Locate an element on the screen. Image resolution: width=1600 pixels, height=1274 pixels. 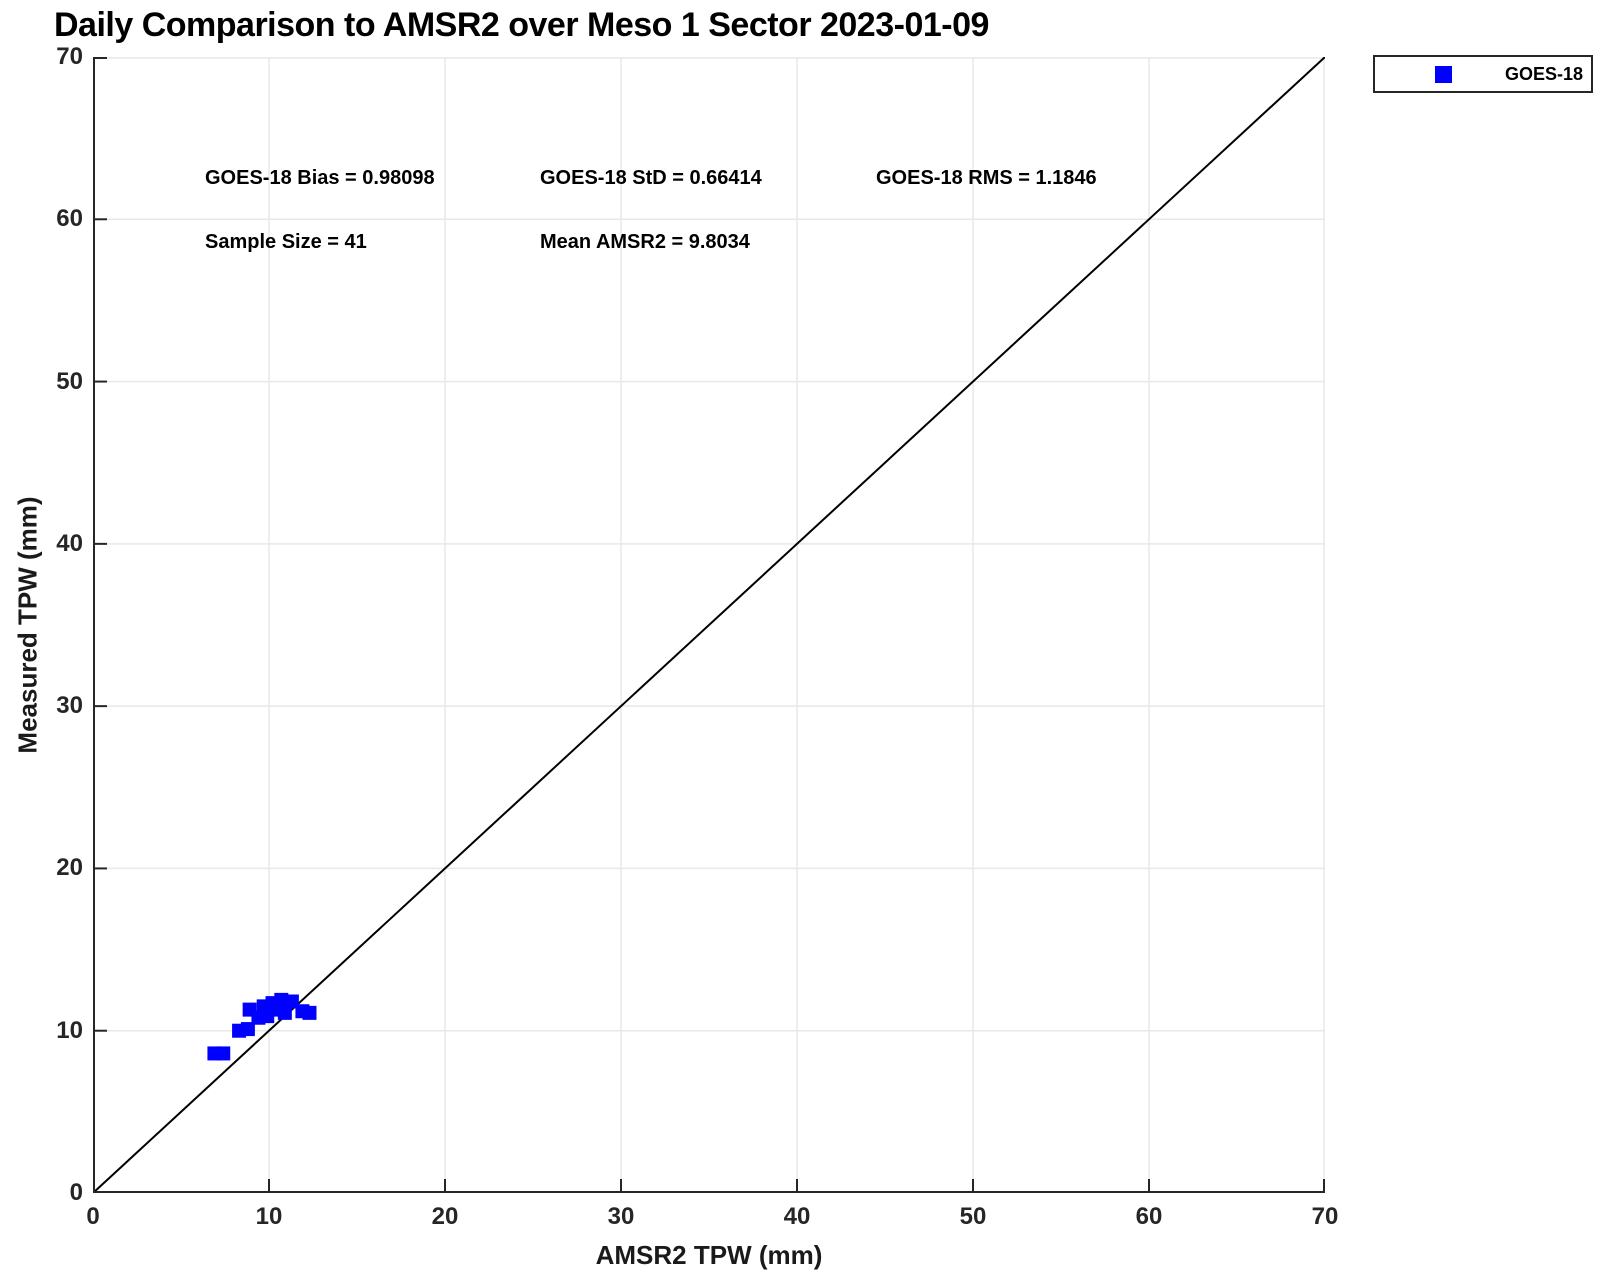
x-tick-label: 20 is located at coordinates (445, 1216).